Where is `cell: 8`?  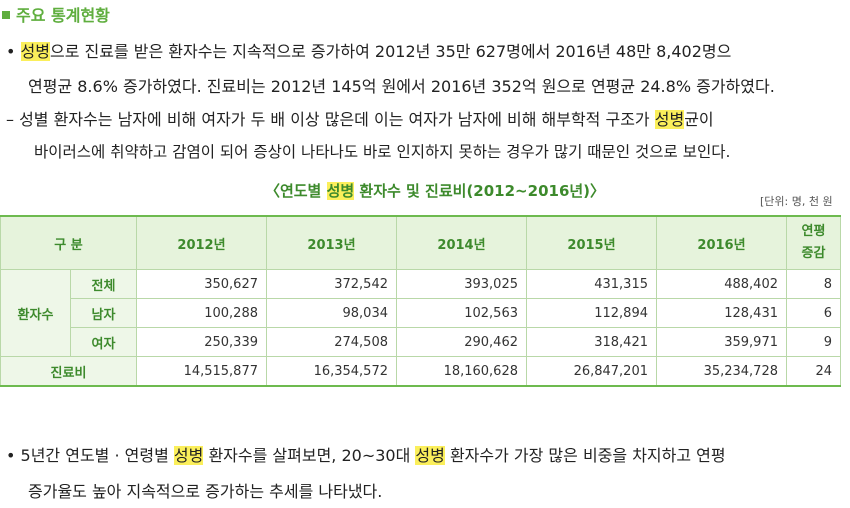
cell: 8 is located at coordinates (813, 284).